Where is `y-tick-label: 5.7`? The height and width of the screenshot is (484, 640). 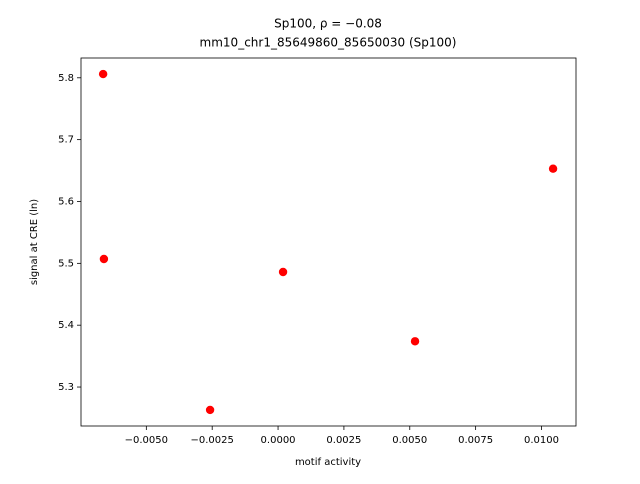 y-tick-label: 5.7 is located at coordinates (66, 140).